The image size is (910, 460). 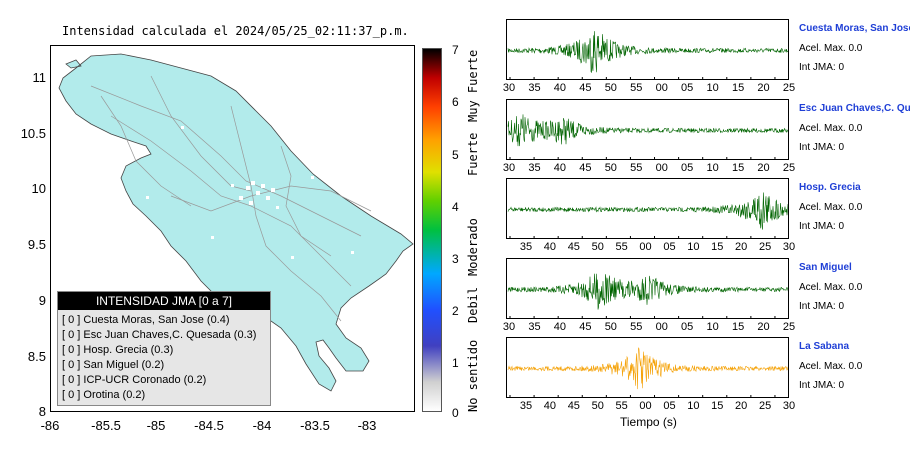 I want to click on colorbar-tick: 0, so click(x=455, y=413).